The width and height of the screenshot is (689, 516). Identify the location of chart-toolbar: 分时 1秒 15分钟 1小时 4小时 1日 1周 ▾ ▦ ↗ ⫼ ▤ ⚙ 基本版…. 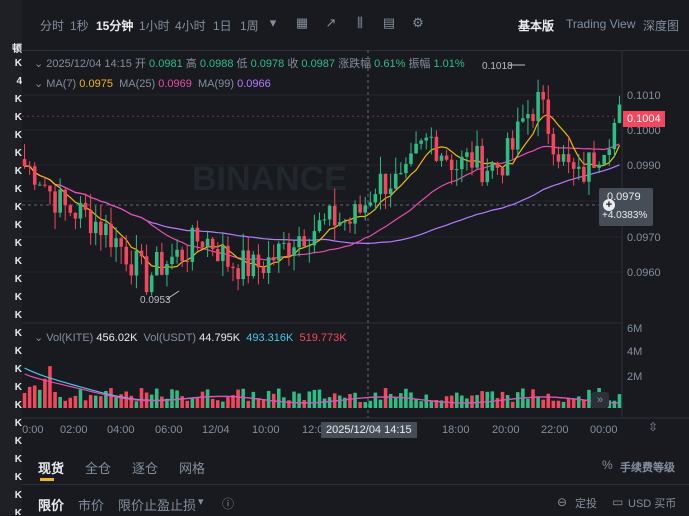
(355, 25).